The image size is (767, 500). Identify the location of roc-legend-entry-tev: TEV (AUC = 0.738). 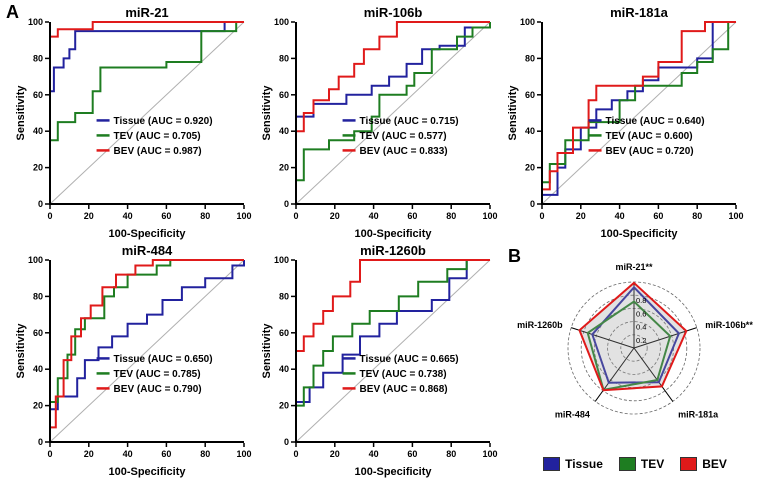
(403, 374).